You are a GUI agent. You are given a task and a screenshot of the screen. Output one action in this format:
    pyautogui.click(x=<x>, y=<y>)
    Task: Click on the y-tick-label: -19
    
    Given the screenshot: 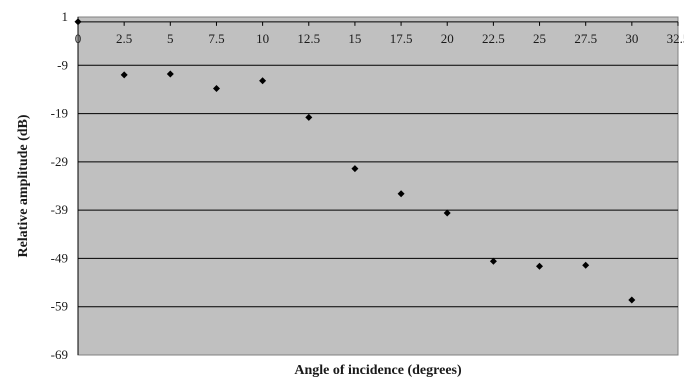 What is the action you would take?
    pyautogui.click(x=59, y=113)
    